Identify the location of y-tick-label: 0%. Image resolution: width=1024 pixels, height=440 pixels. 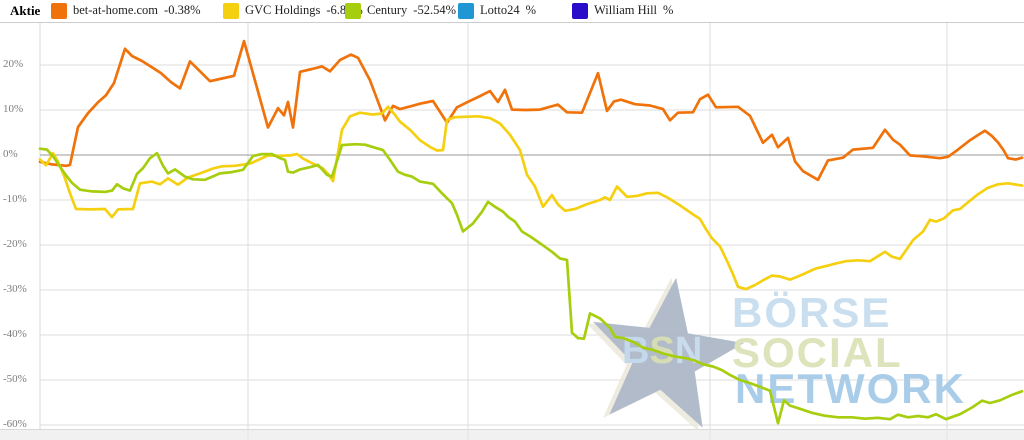
(10, 154).